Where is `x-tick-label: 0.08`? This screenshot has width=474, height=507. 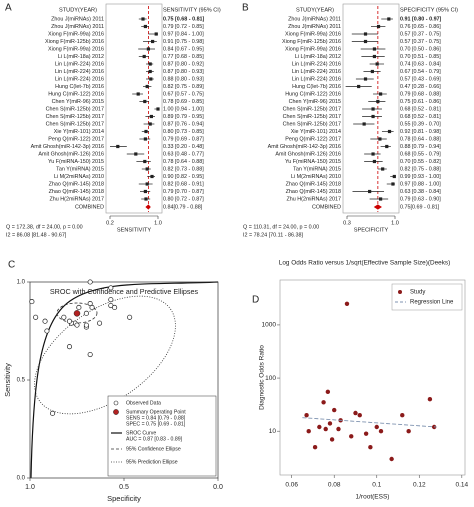
x-tick-label: 0.08 is located at coordinates (334, 485).